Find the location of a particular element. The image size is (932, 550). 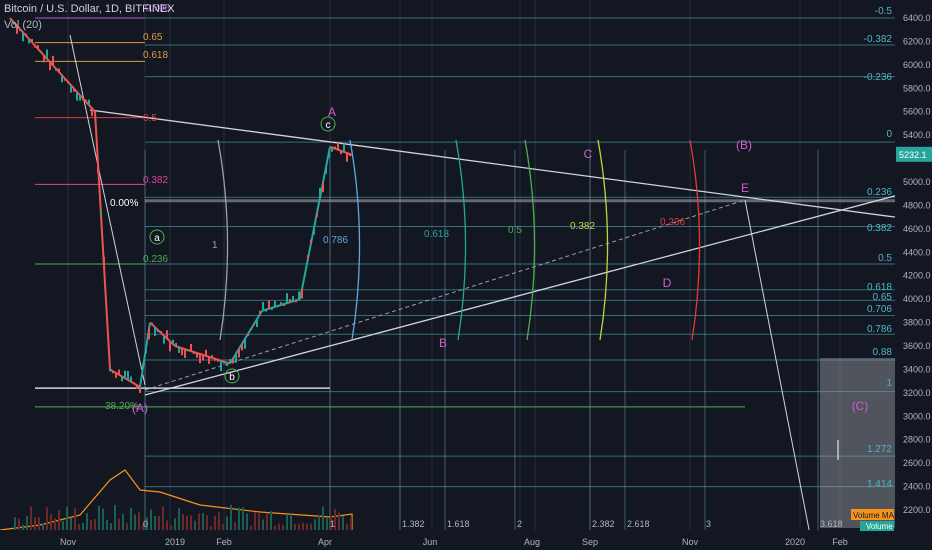

price-tick-label: 2200.0 is located at coordinates (917, 510).